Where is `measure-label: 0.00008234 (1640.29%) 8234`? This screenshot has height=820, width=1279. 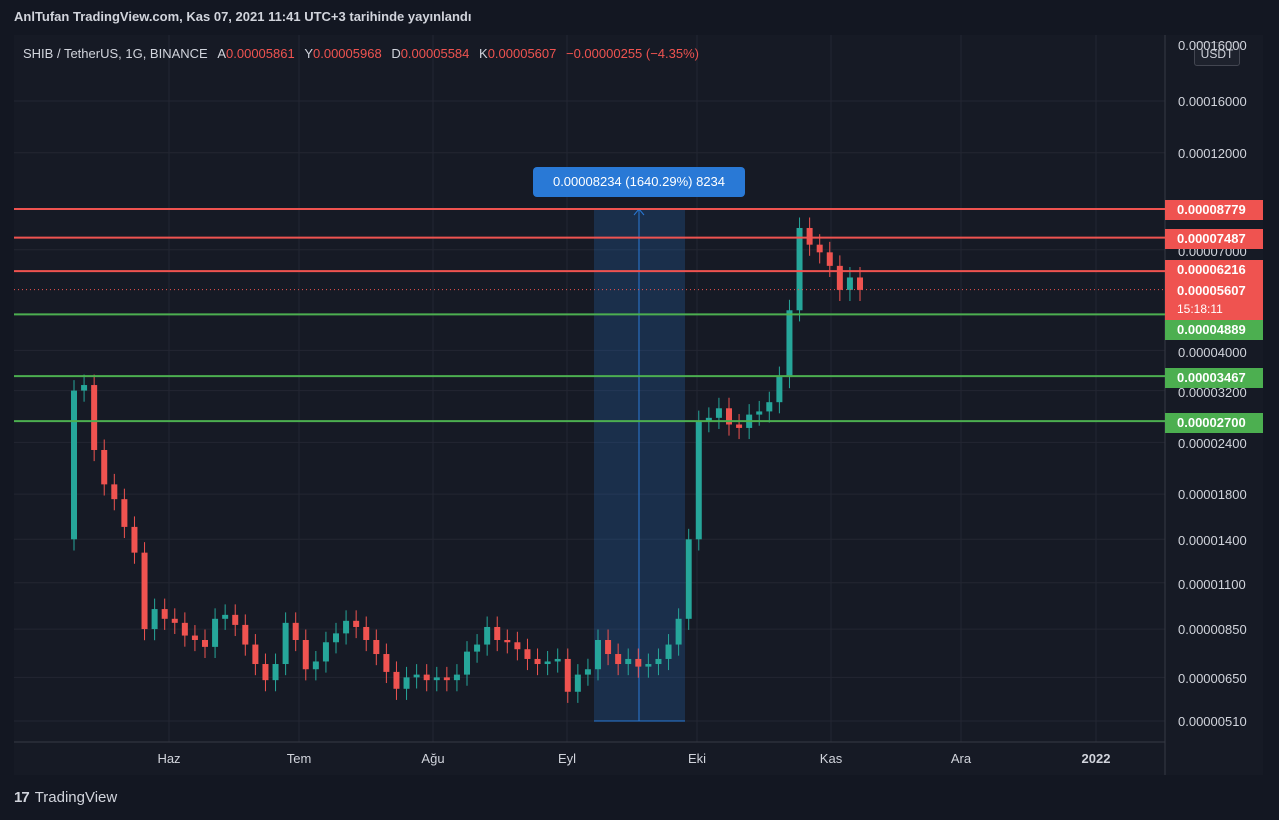 measure-label: 0.00008234 (1640.29%) 8234 is located at coordinates (639, 182).